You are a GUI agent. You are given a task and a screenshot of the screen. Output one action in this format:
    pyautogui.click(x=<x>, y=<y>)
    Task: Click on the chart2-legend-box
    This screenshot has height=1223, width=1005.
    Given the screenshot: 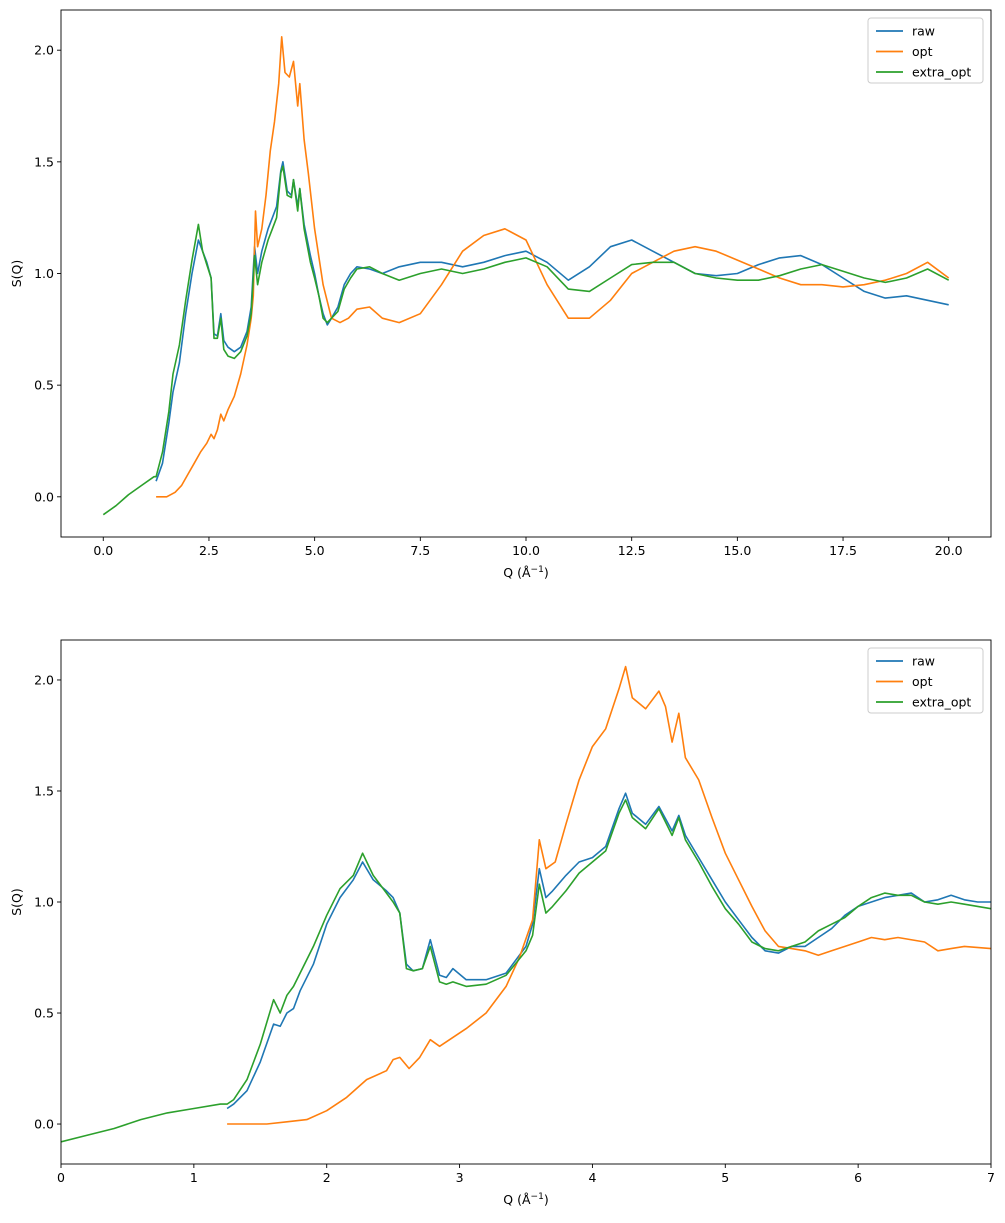 What is the action you would take?
    pyautogui.click(x=925, y=680)
    